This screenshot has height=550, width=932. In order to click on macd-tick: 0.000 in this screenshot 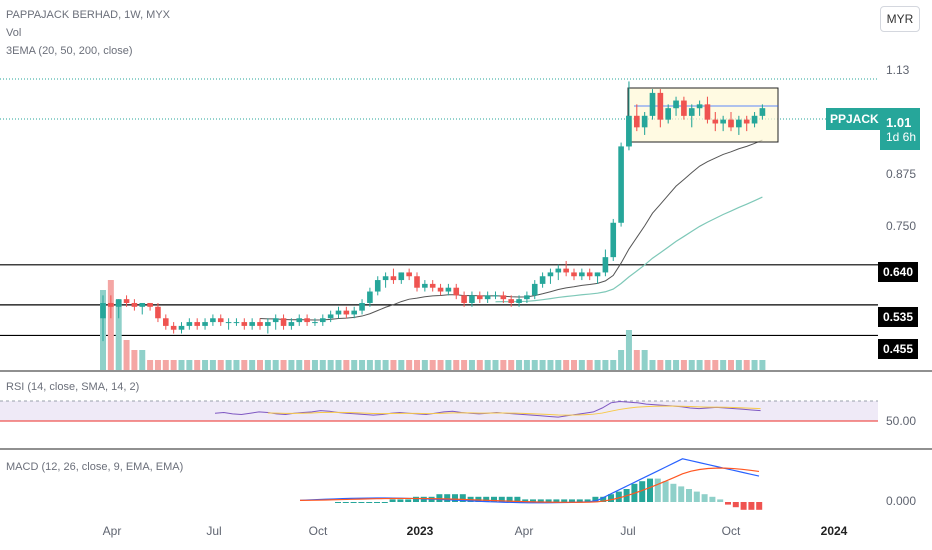, I will do `click(901, 501)`.